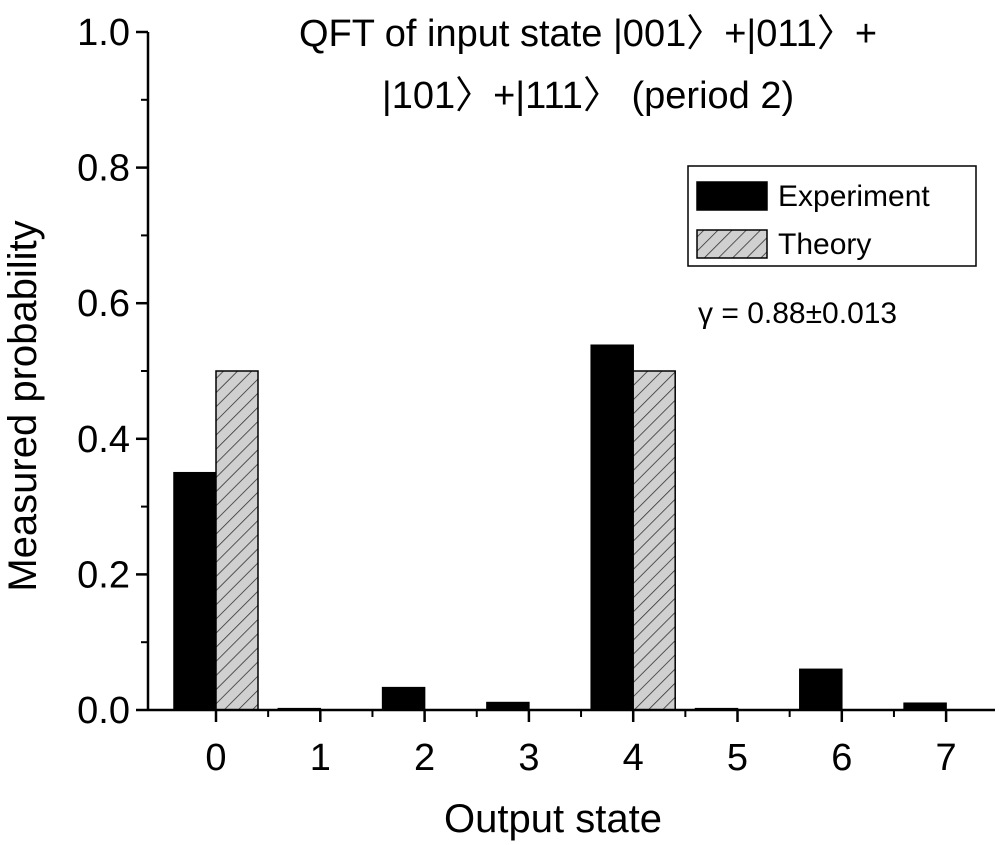 The height and width of the screenshot is (845, 1000). What do you see at coordinates (103, 169) in the screenshot?
I see `y-tick-label-0.8: 0.8` at bounding box center [103, 169].